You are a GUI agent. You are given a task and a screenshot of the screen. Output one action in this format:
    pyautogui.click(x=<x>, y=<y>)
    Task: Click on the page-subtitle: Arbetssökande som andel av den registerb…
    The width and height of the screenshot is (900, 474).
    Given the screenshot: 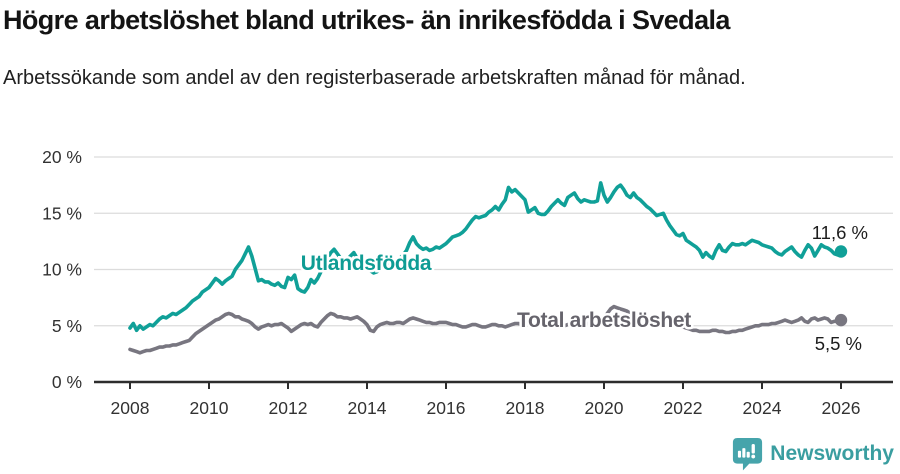 What is the action you would take?
    pyautogui.click(x=374, y=78)
    